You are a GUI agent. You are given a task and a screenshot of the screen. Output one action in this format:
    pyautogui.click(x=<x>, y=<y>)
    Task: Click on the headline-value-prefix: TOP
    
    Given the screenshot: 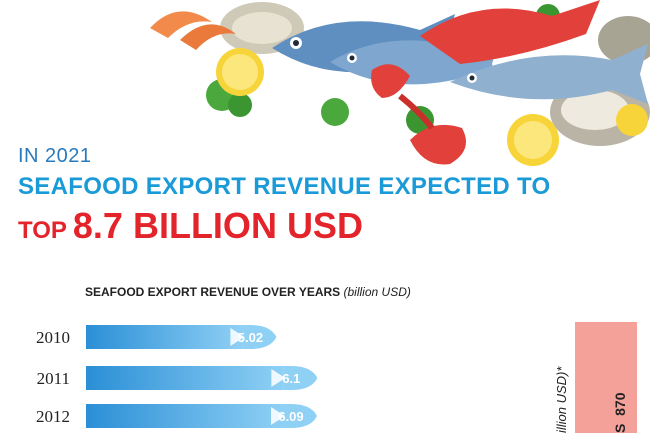 What is the action you would take?
    pyautogui.click(x=42, y=230)
    